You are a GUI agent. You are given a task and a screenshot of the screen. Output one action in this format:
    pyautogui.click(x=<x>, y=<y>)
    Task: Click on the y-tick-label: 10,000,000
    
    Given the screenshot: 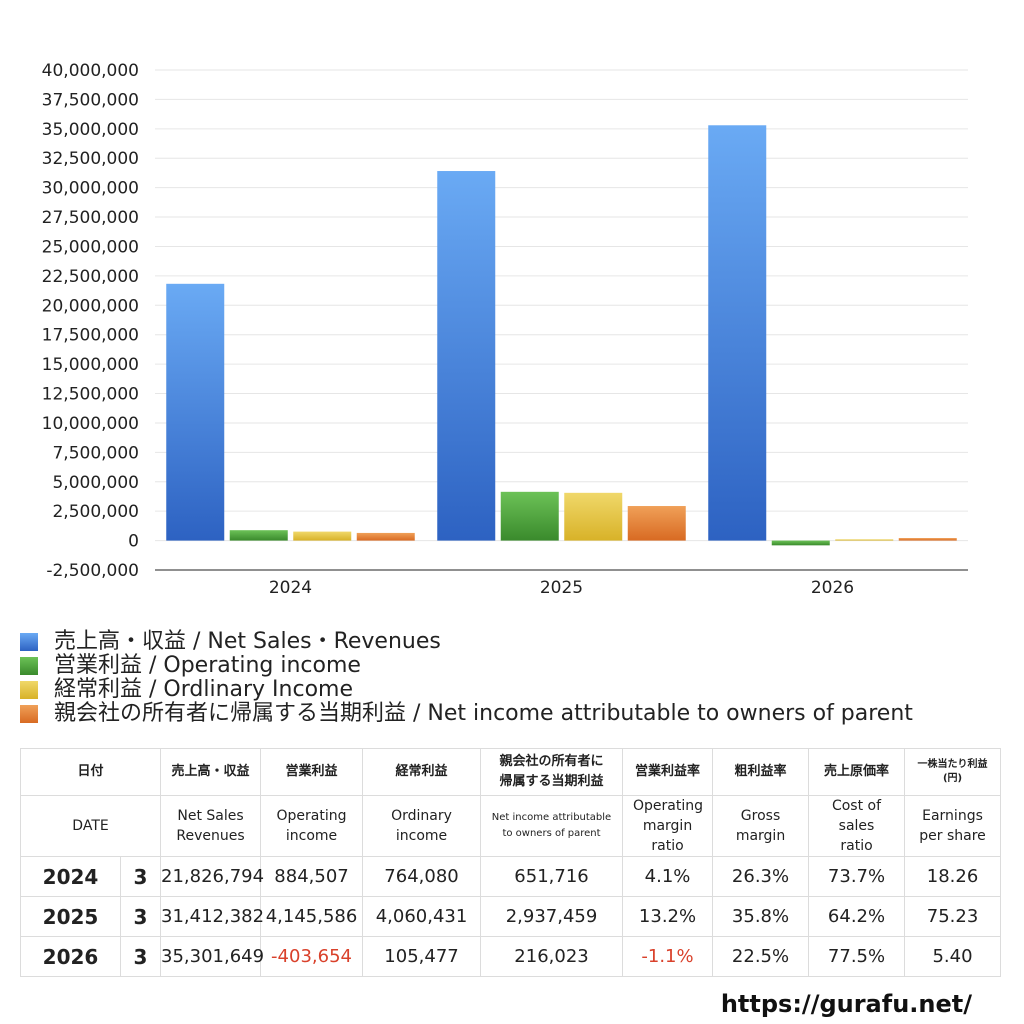 What is the action you would take?
    pyautogui.click(x=90, y=424)
    